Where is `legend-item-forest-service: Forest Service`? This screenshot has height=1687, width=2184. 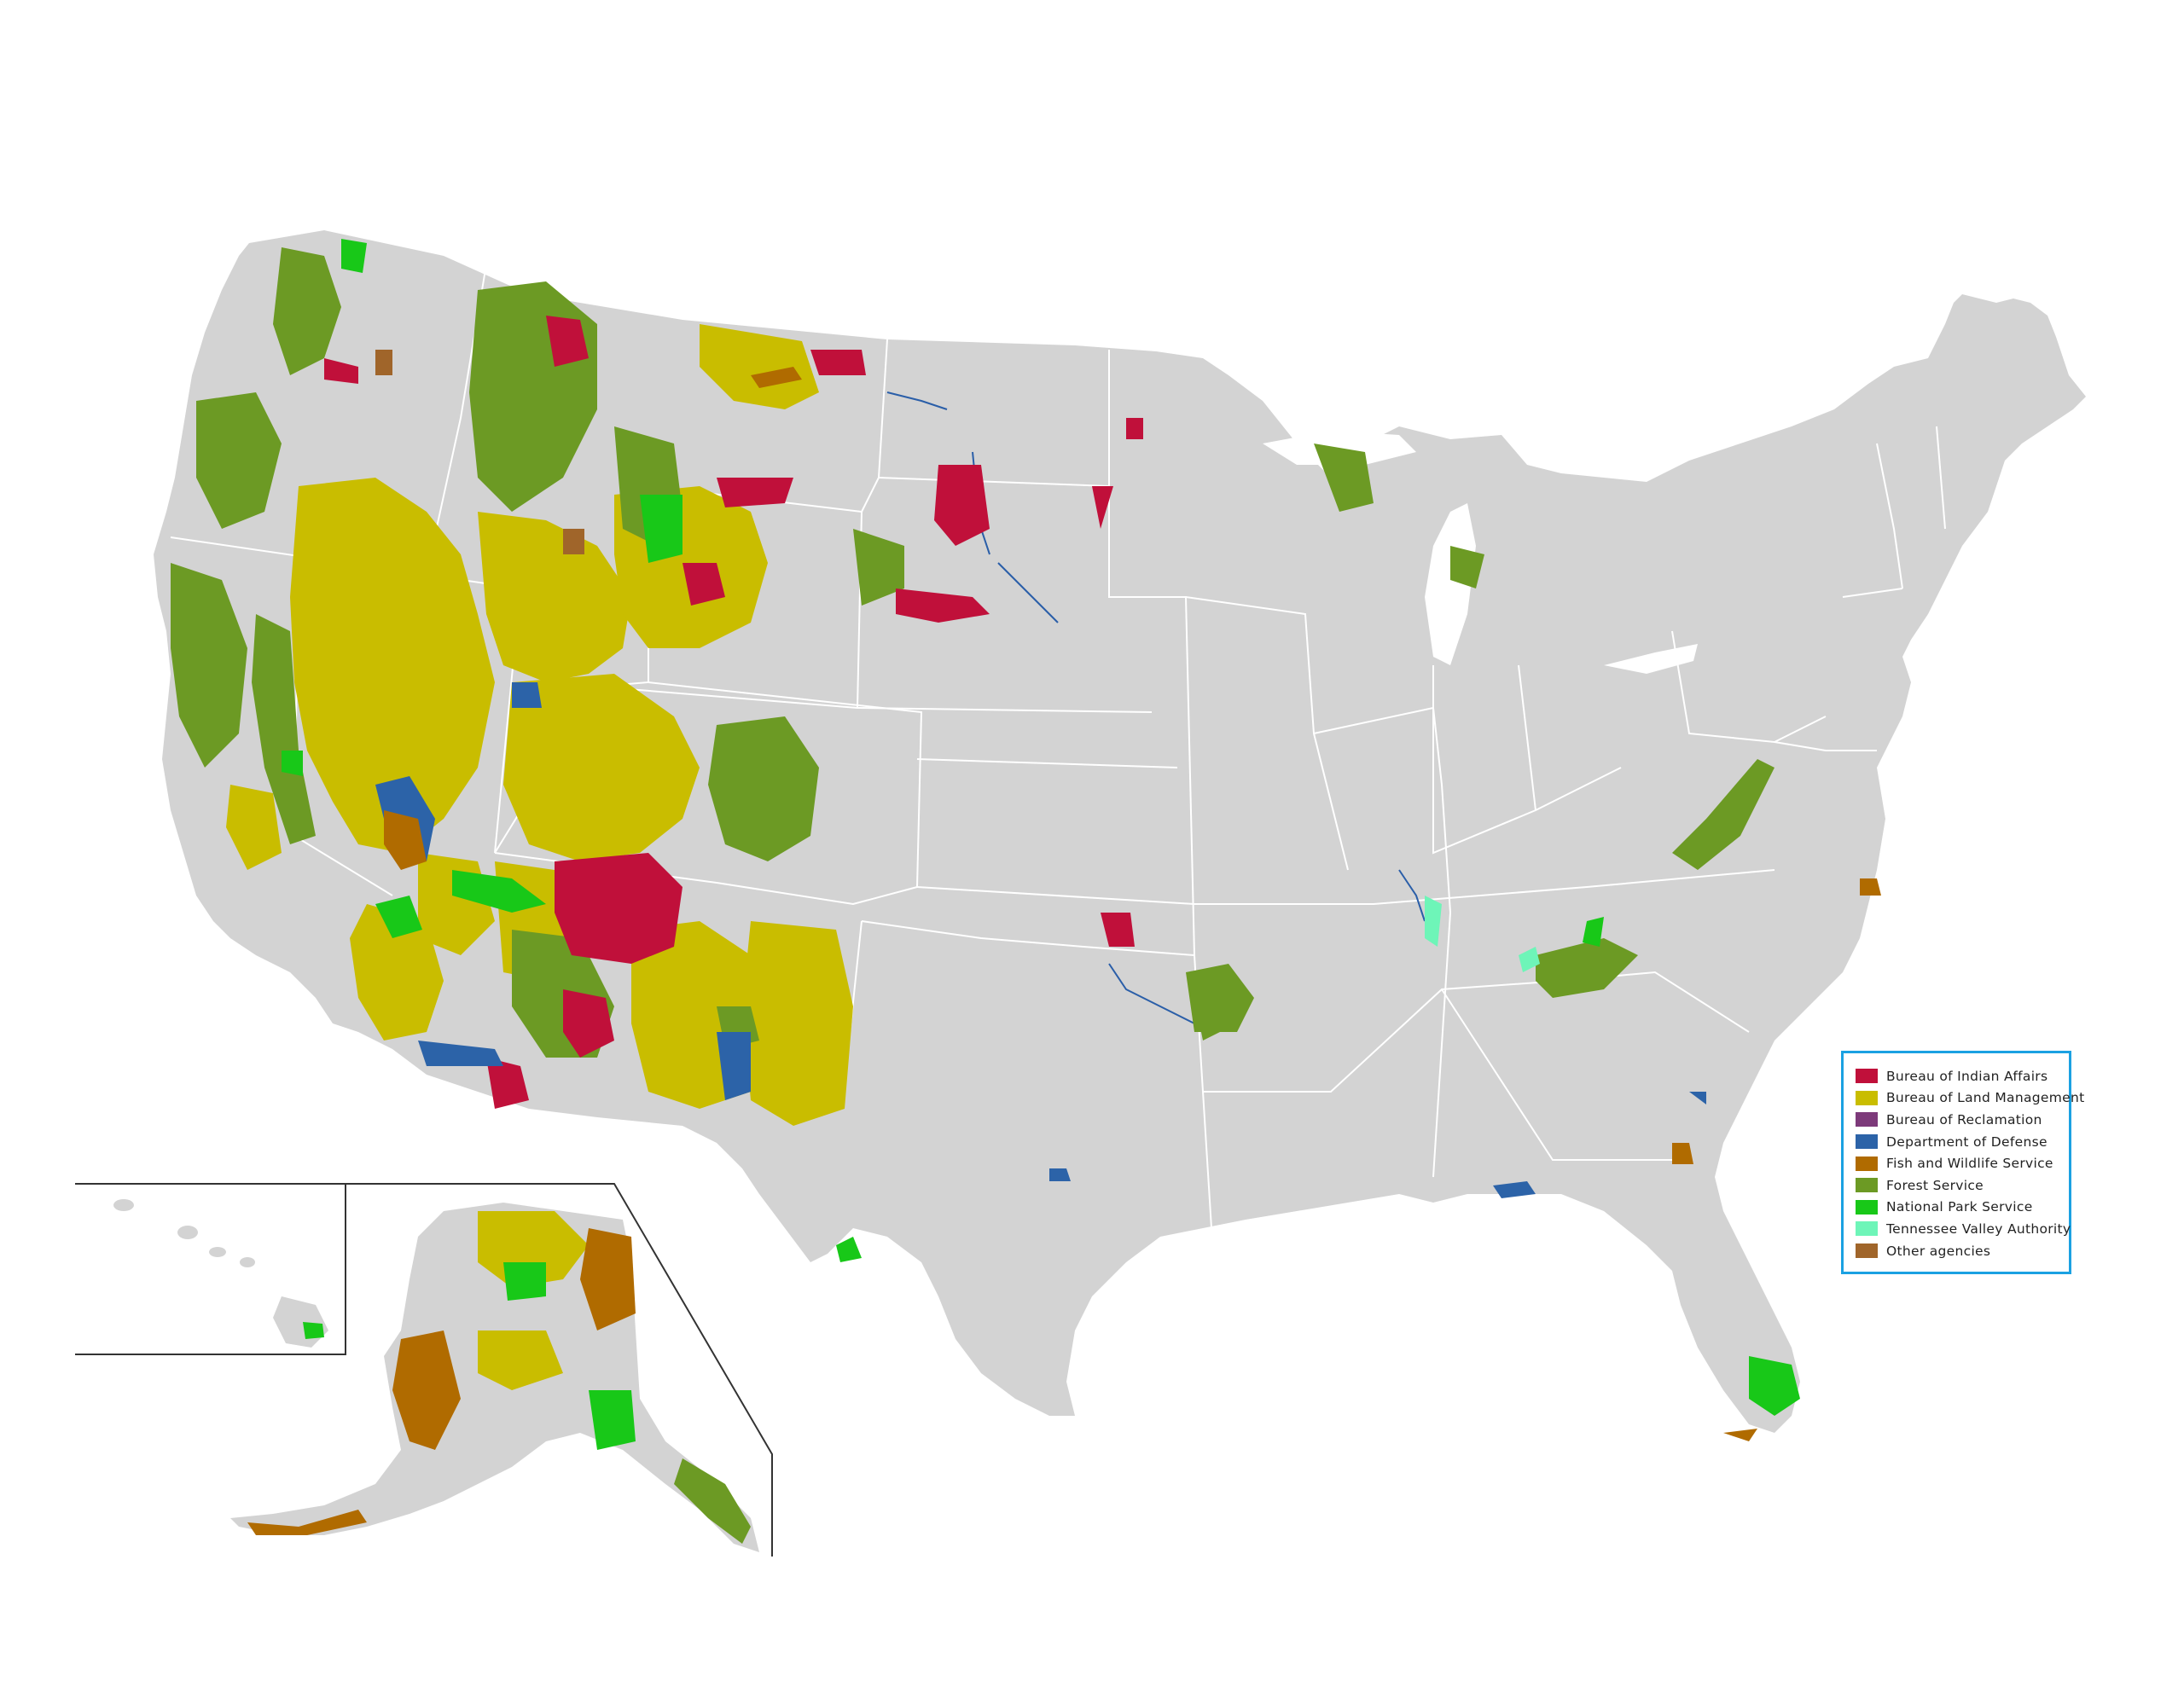
legend-item-forest-service: Forest Service is located at coordinates (1963, 1185).